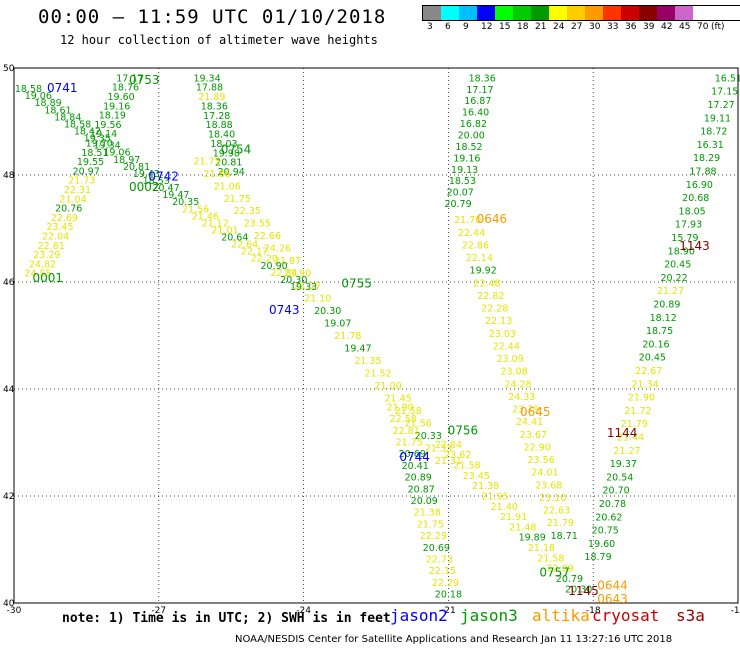 Image resolution: width=740 pixels, height=650 pixels. Describe the element at coordinates (486, 283) in the screenshot. I see `swh-value: 22.48` at that location.